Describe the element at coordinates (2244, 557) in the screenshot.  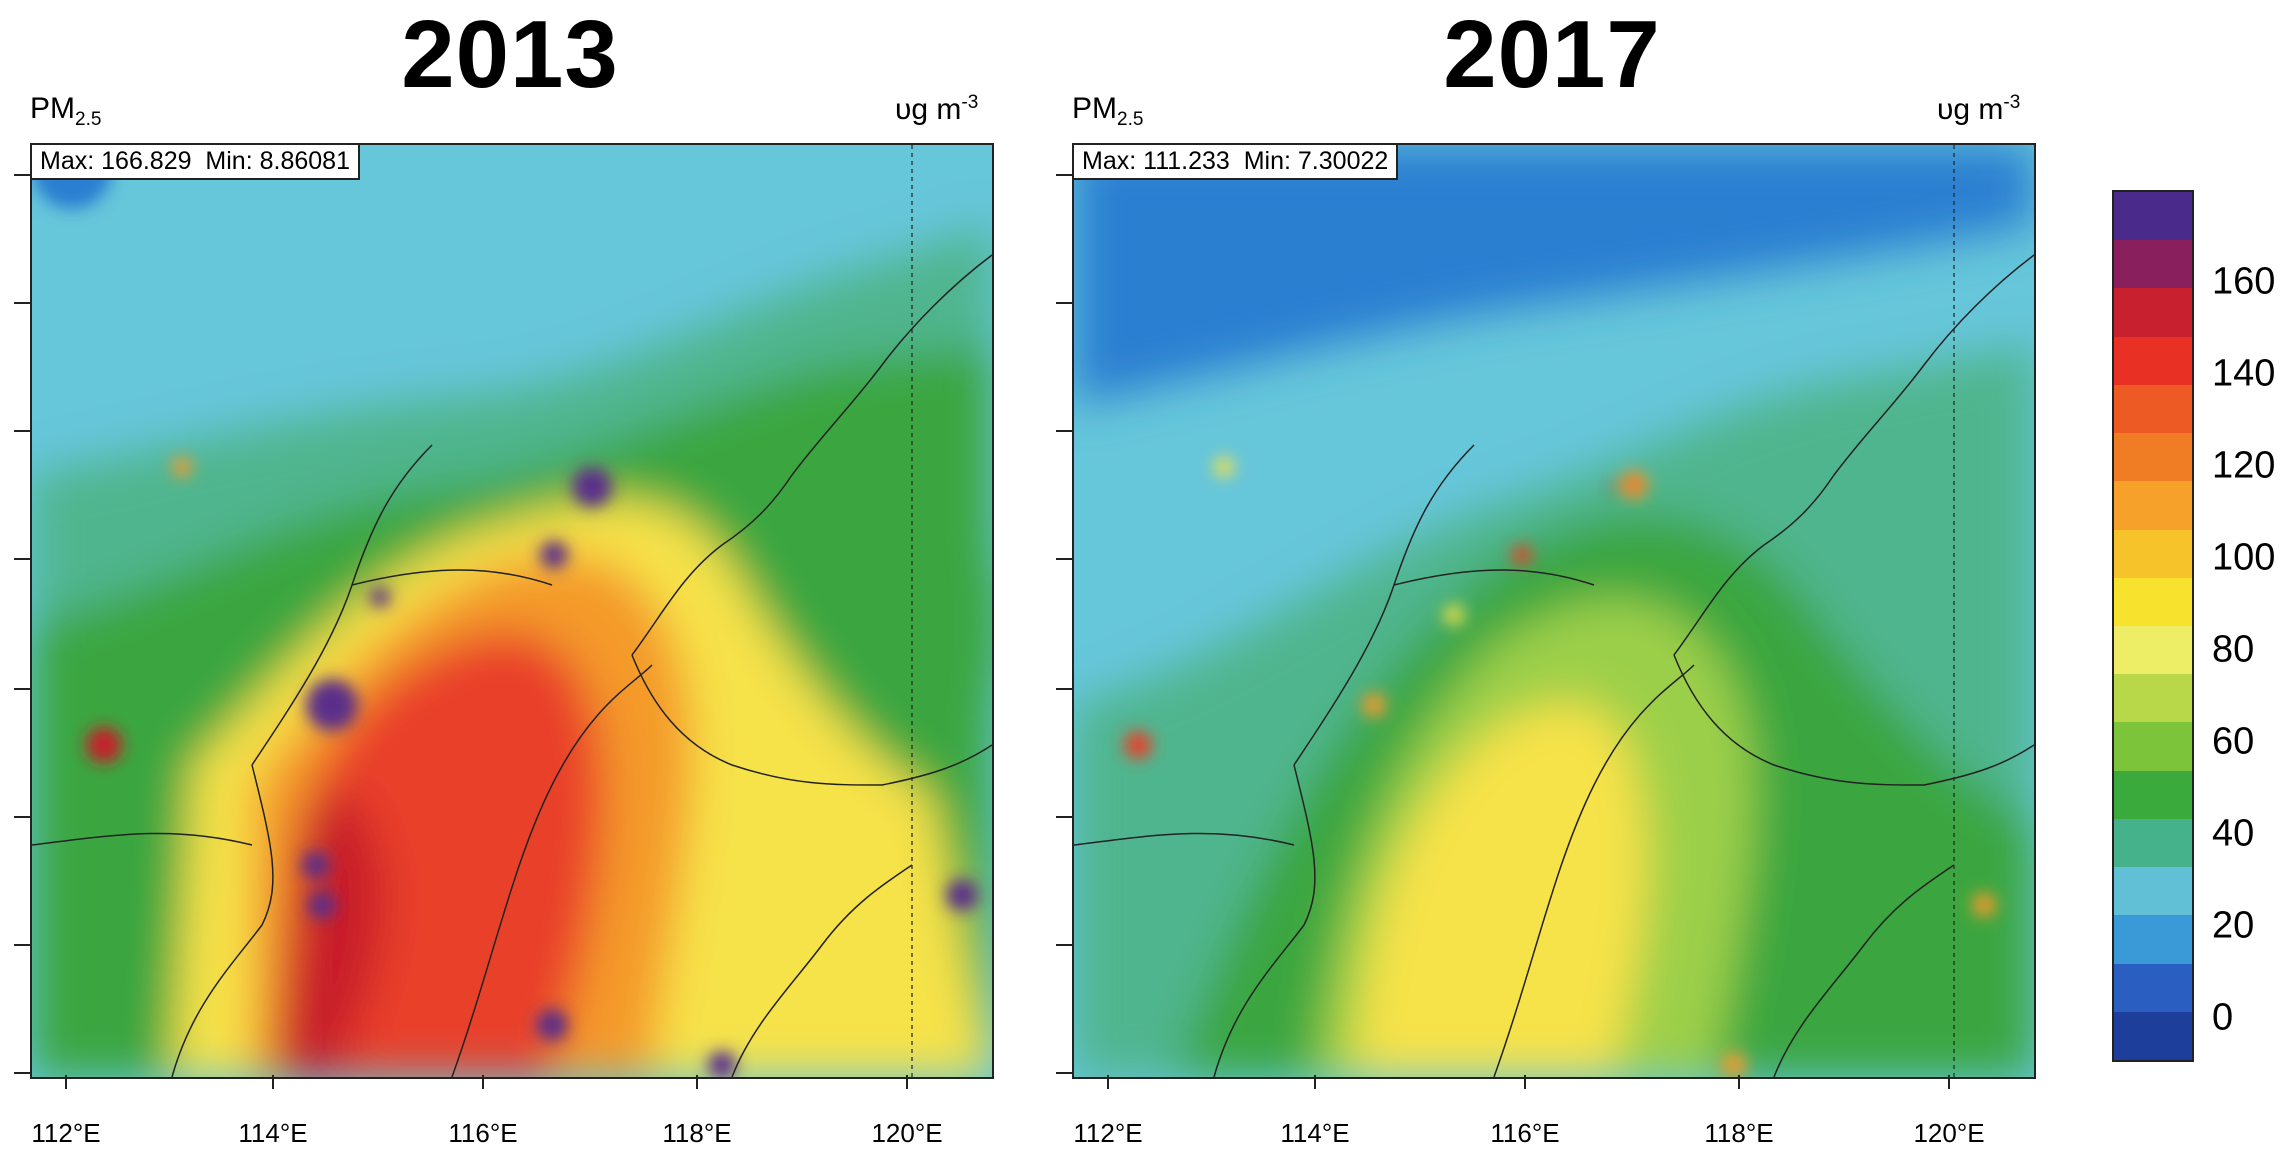
I see `colorbar-label: 100` at that location.